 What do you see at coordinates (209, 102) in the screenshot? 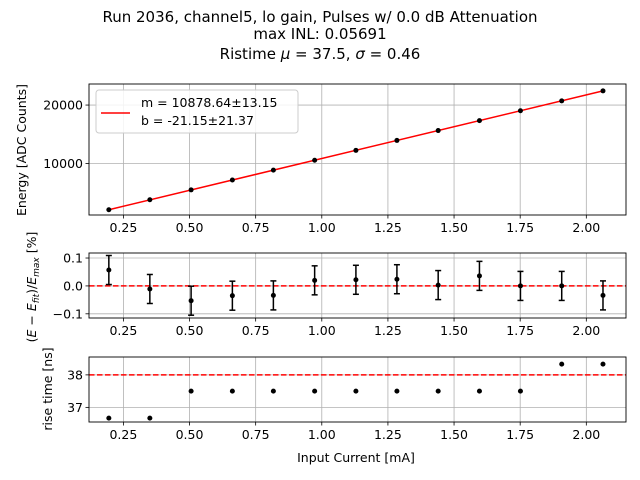
I see `legend-entry-m: m = 10878.64±13.15` at bounding box center [209, 102].